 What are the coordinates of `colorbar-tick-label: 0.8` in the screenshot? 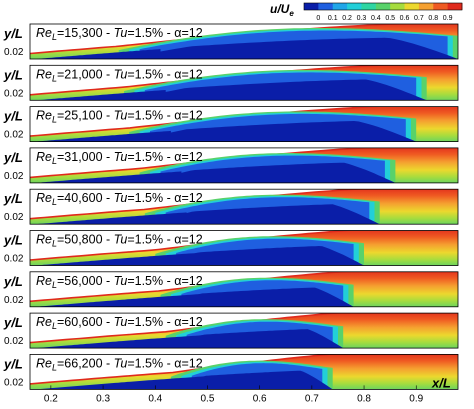 It's located at (433, 18).